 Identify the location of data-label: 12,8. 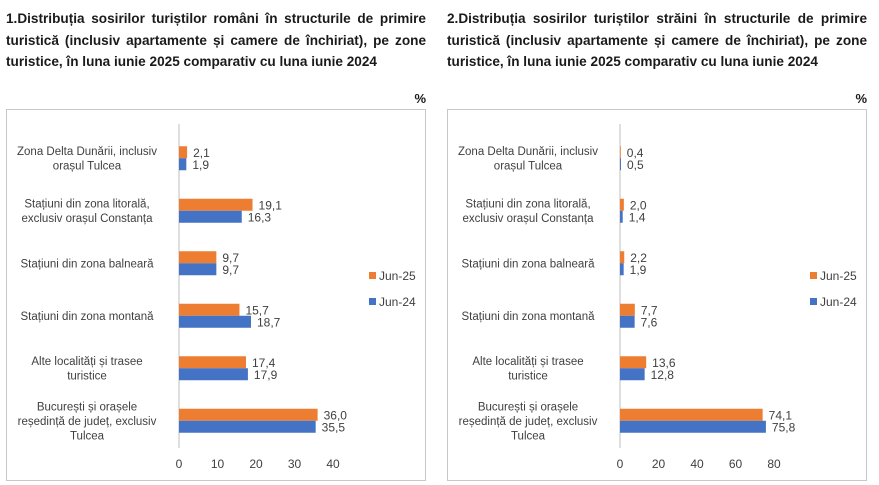
(663, 375).